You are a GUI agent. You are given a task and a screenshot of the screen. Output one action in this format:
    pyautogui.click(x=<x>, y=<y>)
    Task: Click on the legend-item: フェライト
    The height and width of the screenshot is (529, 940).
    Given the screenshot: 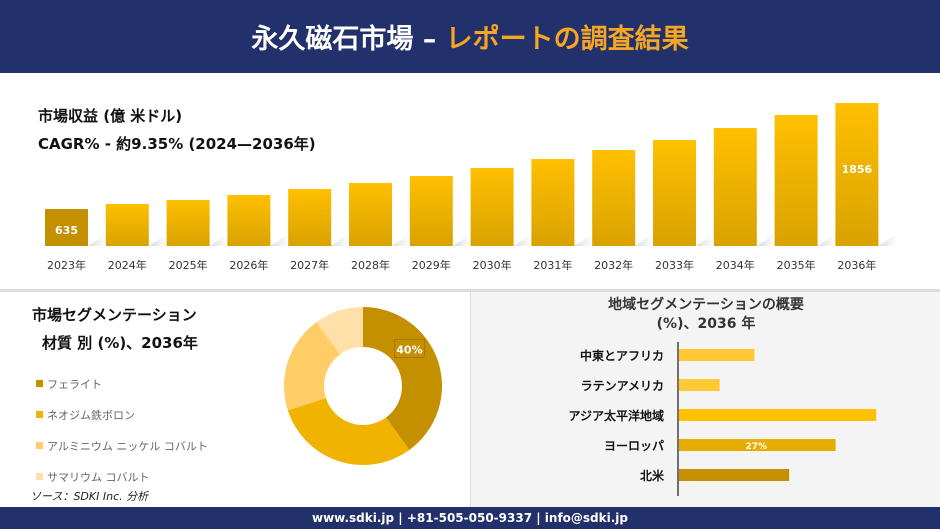 What is the action you would take?
    pyautogui.click(x=122, y=383)
    